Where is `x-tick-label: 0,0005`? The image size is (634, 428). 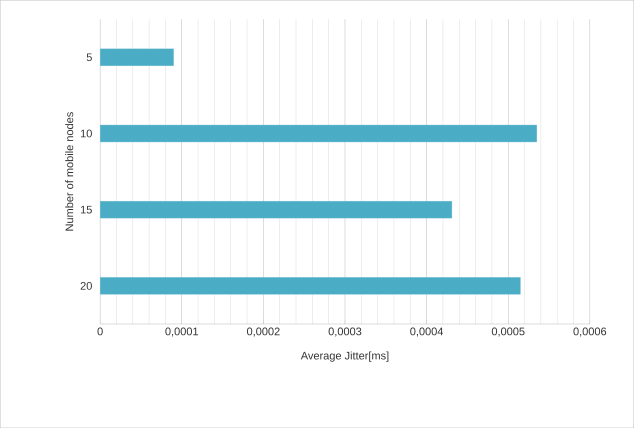 x-tick-label: 0,0005 is located at coordinates (508, 332).